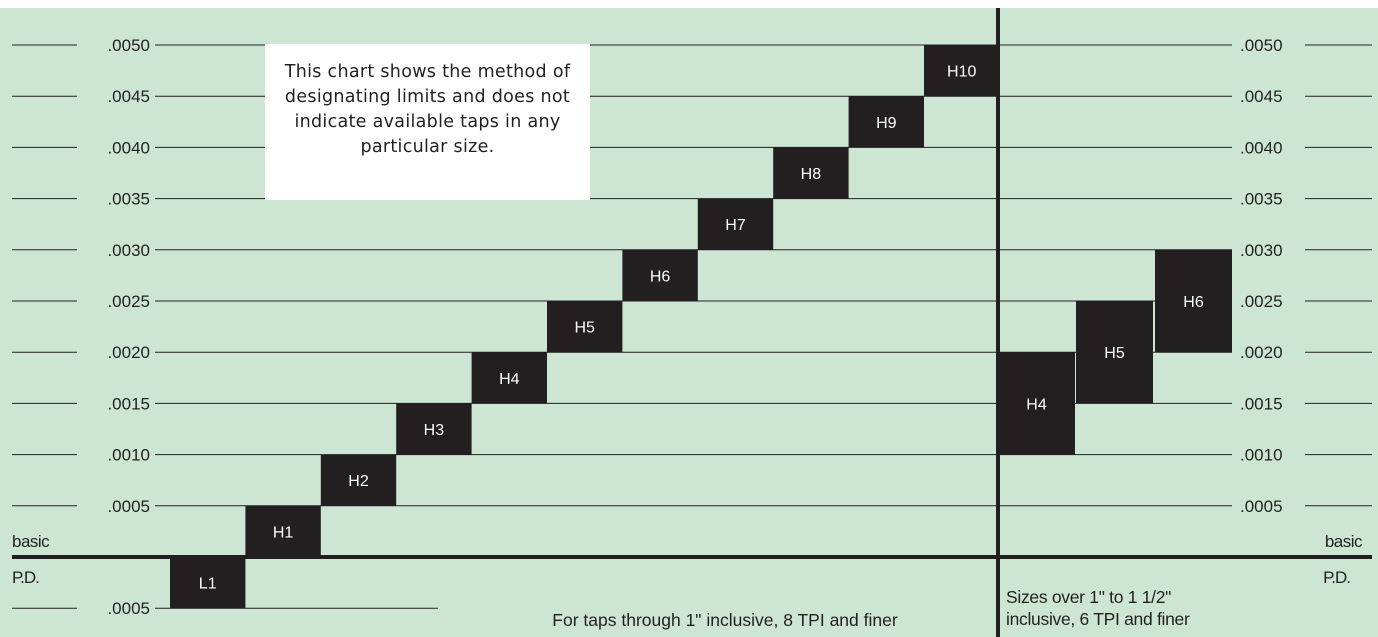 The width and height of the screenshot is (1378, 637). Describe the element at coordinates (128, 352) in the screenshot. I see `y-tick-label-left: .0020` at that location.